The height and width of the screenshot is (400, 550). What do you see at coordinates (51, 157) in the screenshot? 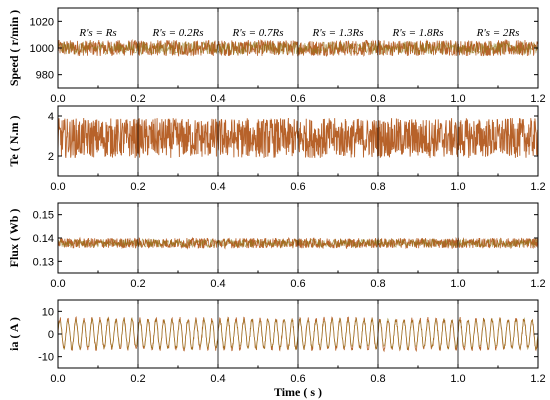
I see `ytick-label: 2` at bounding box center [51, 157].